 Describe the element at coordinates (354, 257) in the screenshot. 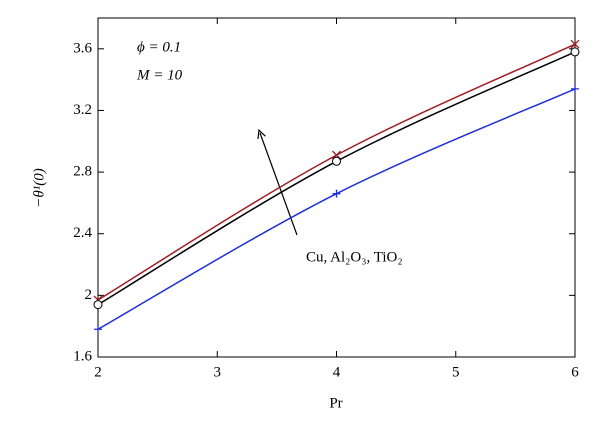

I see `annotation: Cu, Al₂O₃, TiO₂` at that location.